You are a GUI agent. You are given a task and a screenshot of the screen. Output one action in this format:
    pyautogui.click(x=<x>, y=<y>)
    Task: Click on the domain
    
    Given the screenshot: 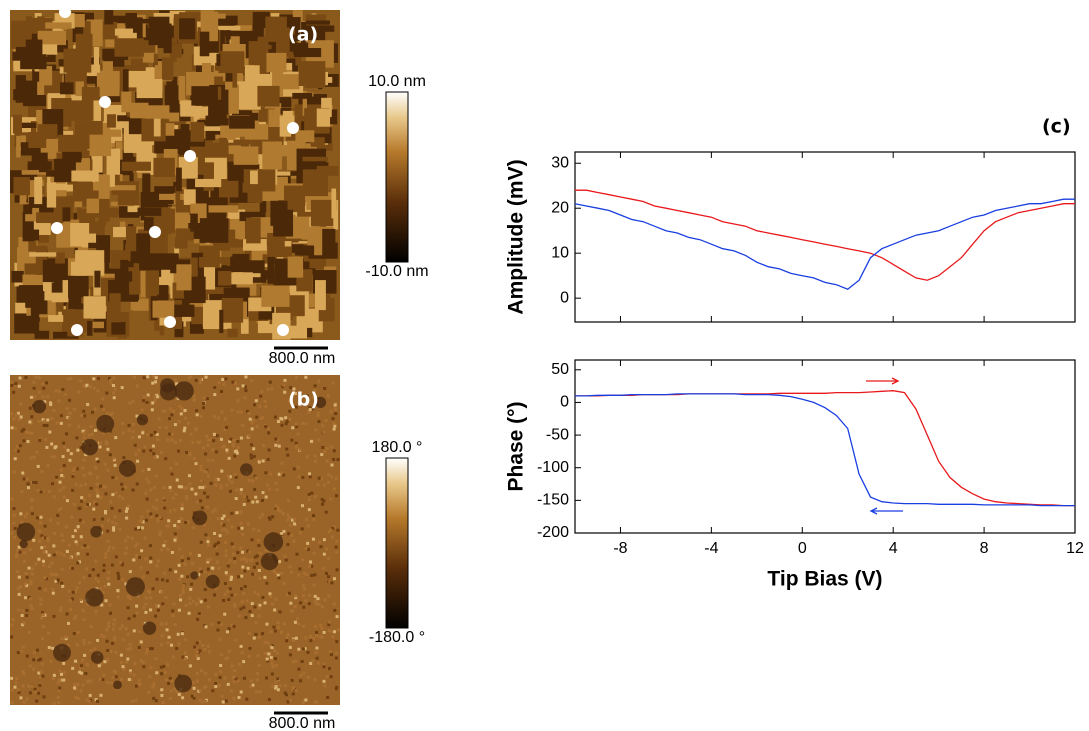 What is the action you would take?
    pyautogui.click(x=96, y=531)
    